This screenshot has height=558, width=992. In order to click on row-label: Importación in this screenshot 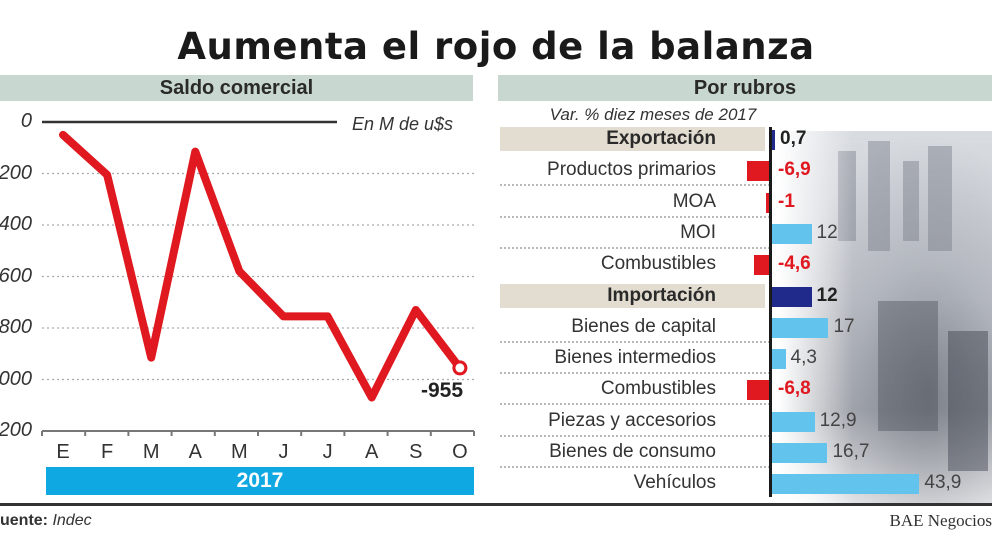, I will do `click(661, 295)`.